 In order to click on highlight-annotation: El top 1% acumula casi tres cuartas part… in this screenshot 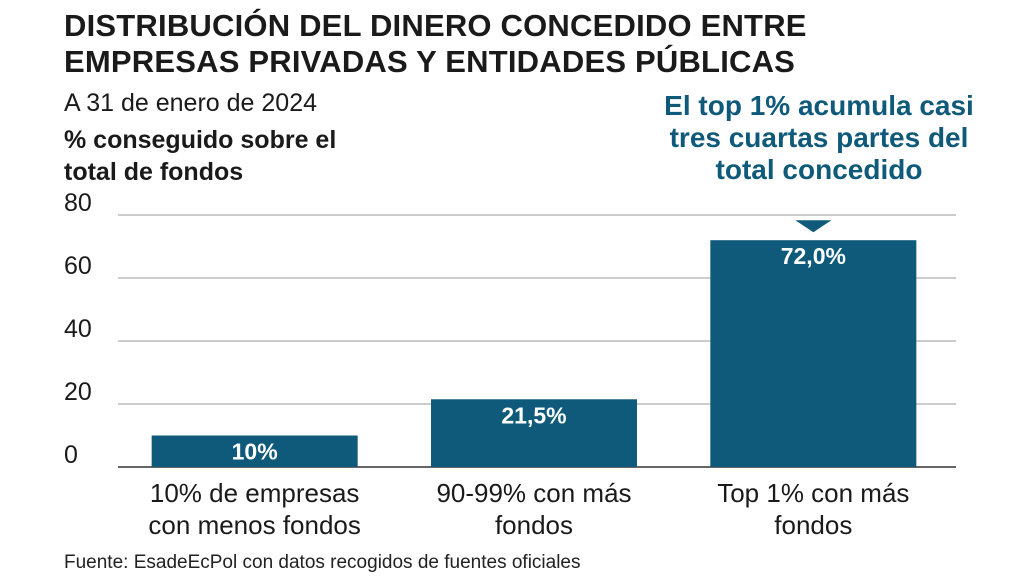, I will do `click(819, 137)`.